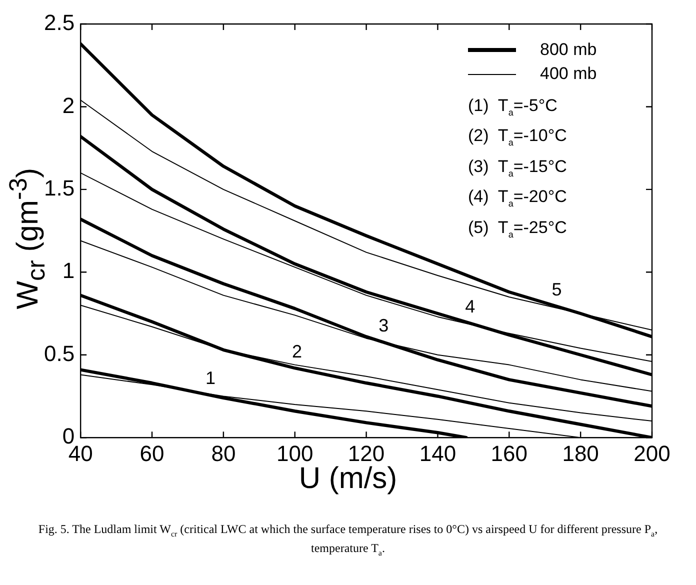 The height and width of the screenshot is (585, 696). I want to click on y-tick-label: 2, so click(68, 105).